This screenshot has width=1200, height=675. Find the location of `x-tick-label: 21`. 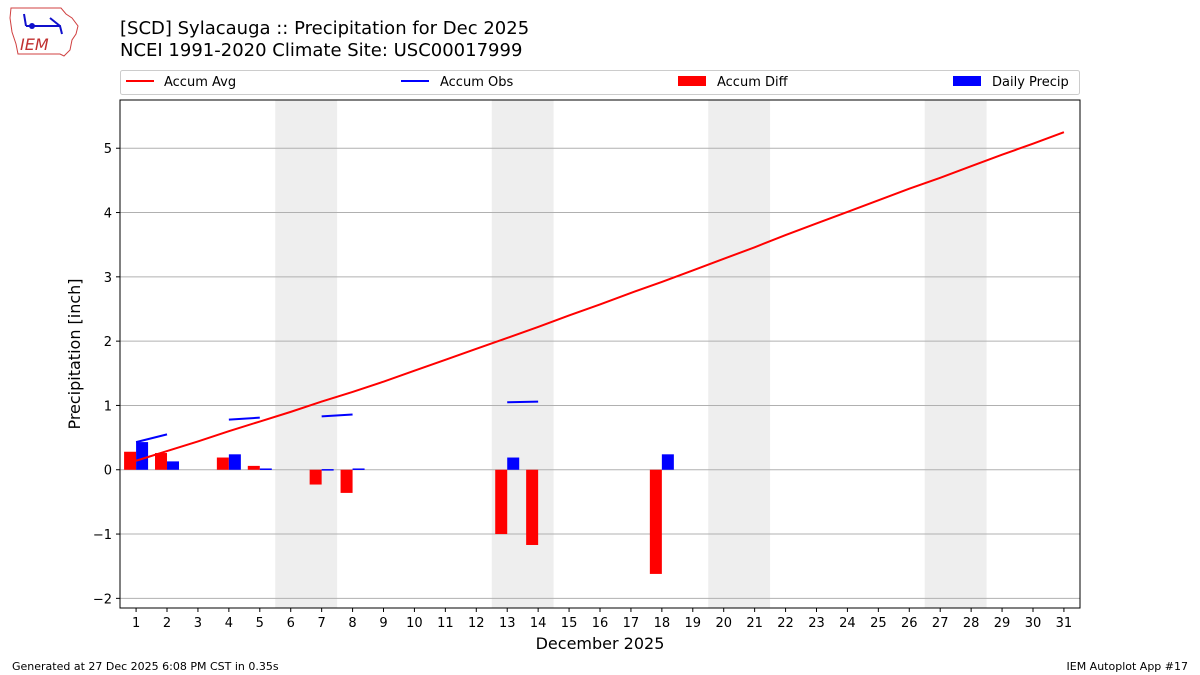

x-tick-label: 21 is located at coordinates (754, 623).